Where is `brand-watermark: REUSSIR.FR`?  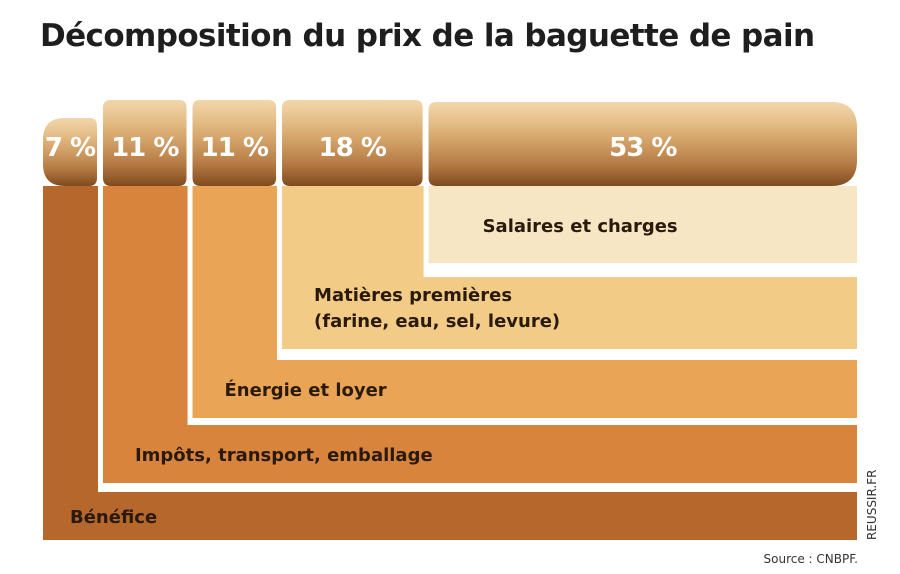 brand-watermark: REUSSIR.FR is located at coordinates (872, 504).